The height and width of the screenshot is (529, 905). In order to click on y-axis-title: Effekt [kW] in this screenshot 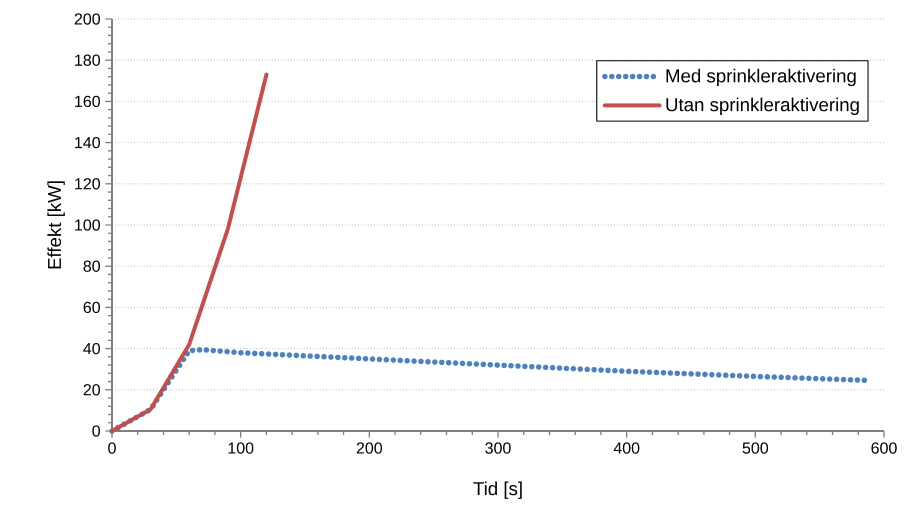, I will do `click(56, 224)`.